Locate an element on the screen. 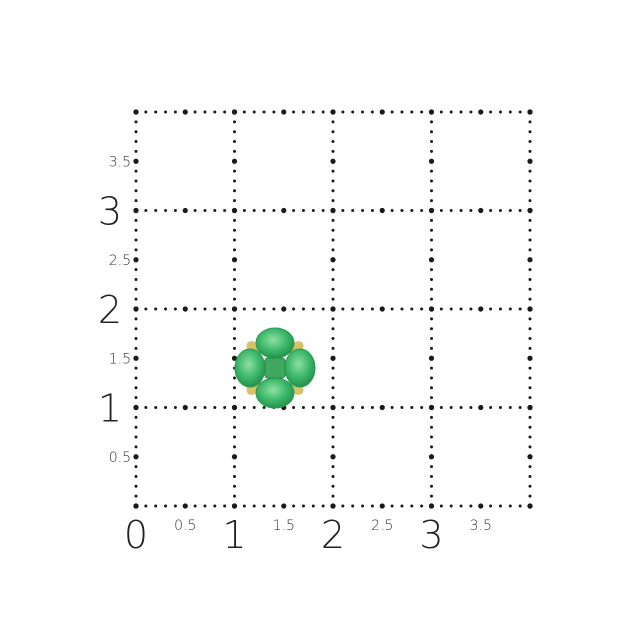 The width and height of the screenshot is (640, 640). emerald-earring is located at coordinates (275, 368).